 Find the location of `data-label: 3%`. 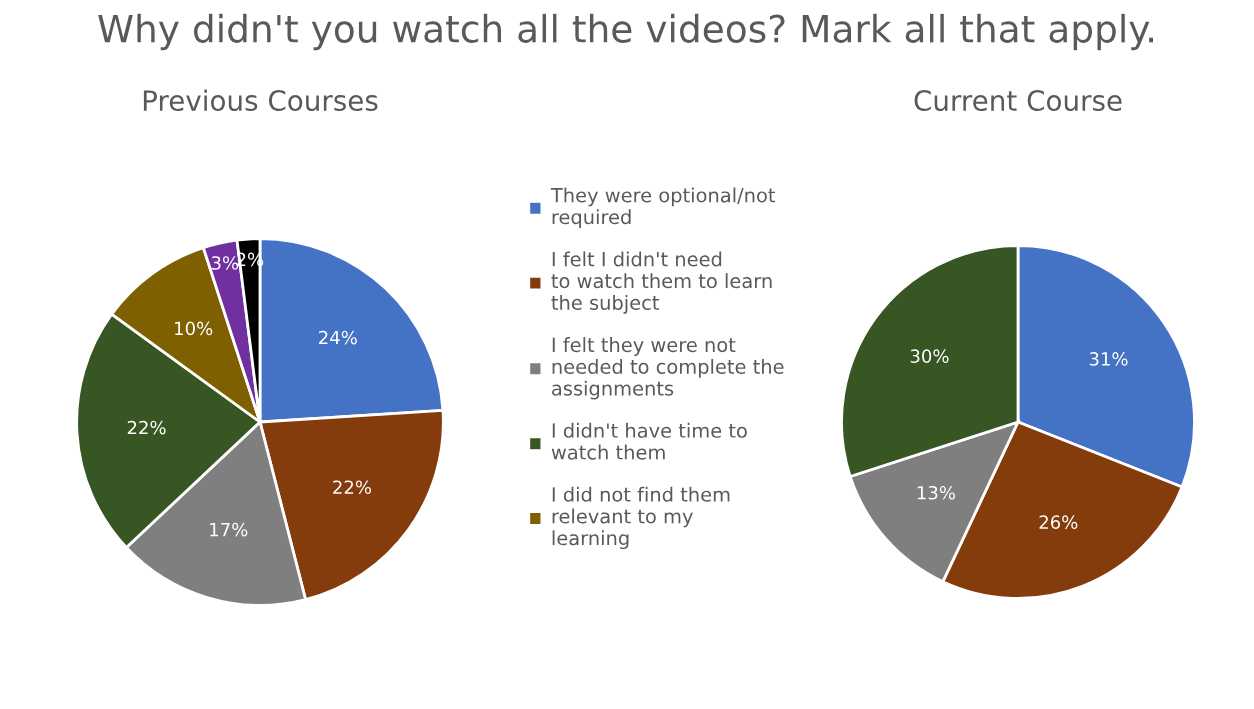

data-label: 3% is located at coordinates (225, 263).